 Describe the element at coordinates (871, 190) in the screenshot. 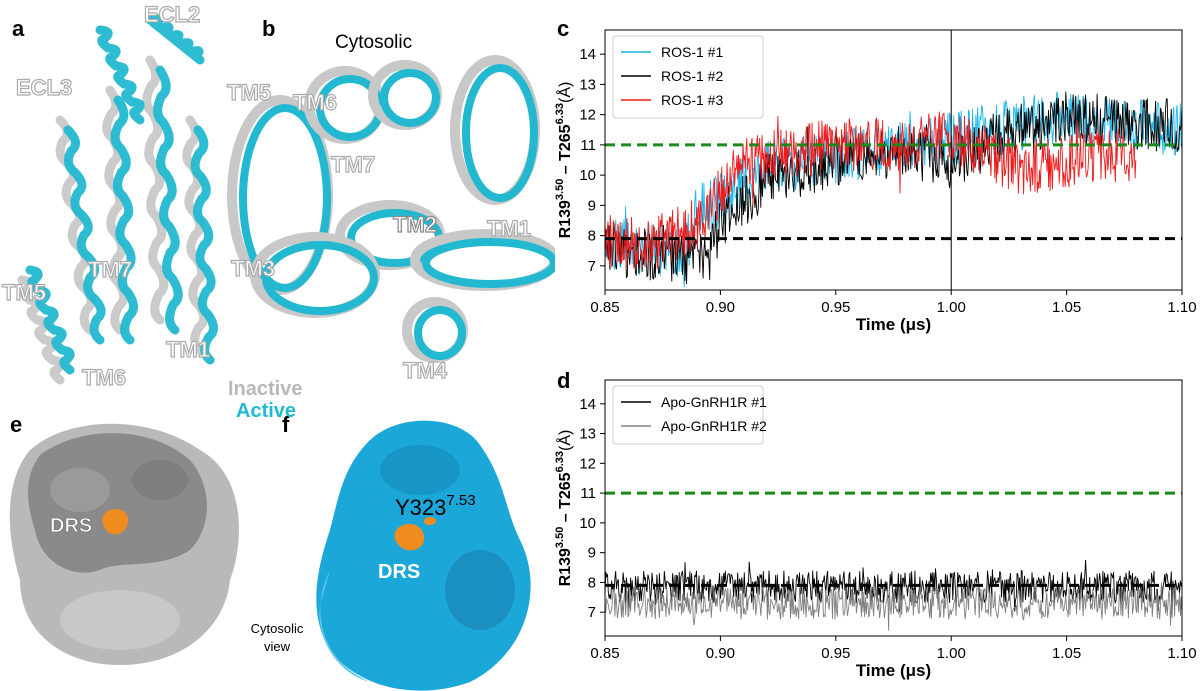

I see `chart-c-series-2-line` at that location.